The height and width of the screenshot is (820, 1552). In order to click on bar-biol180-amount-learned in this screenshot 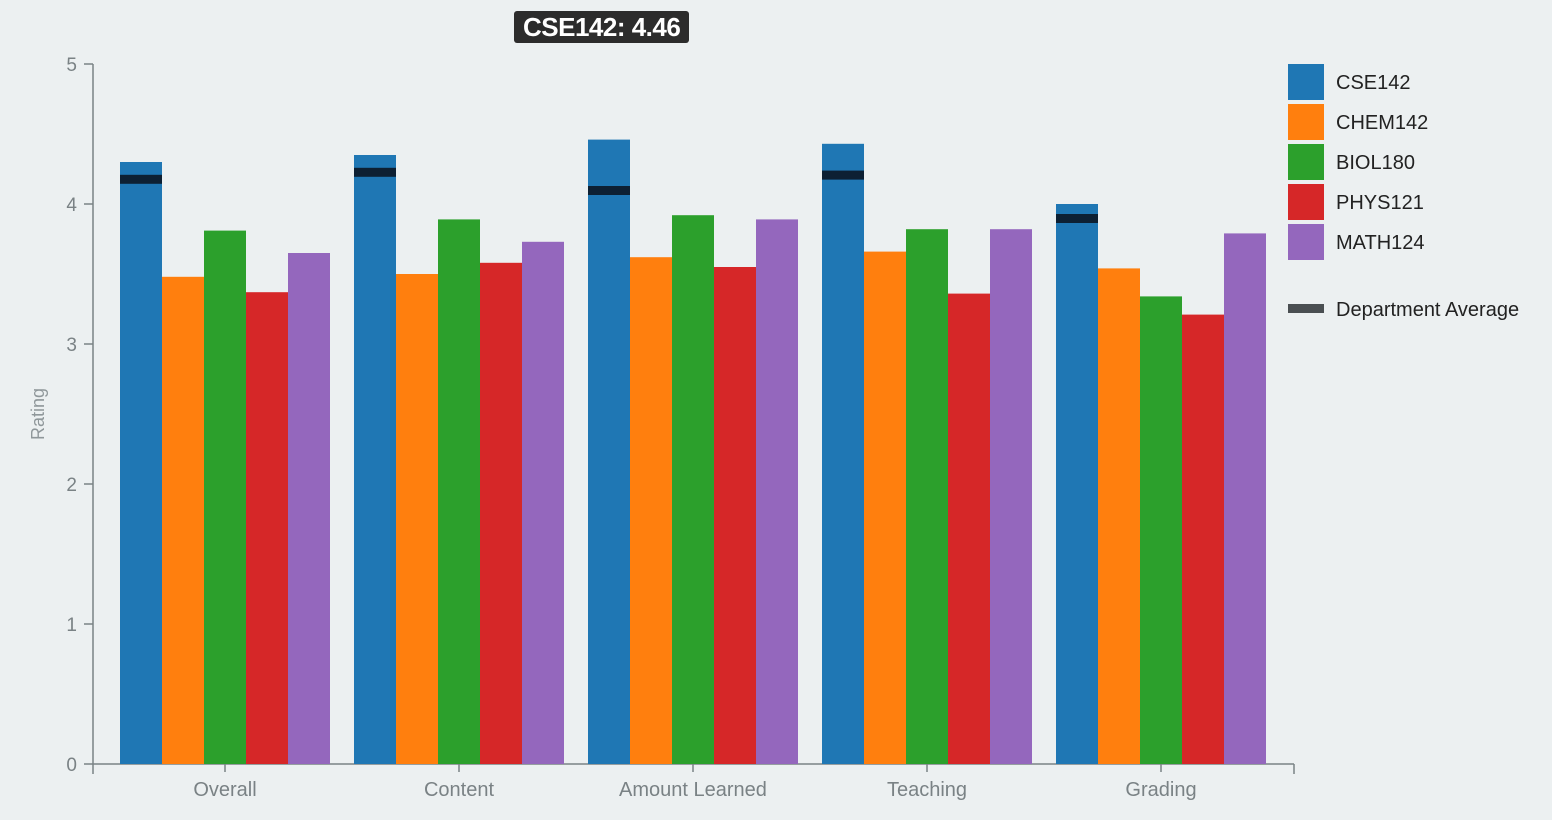, I will do `click(693, 489)`.